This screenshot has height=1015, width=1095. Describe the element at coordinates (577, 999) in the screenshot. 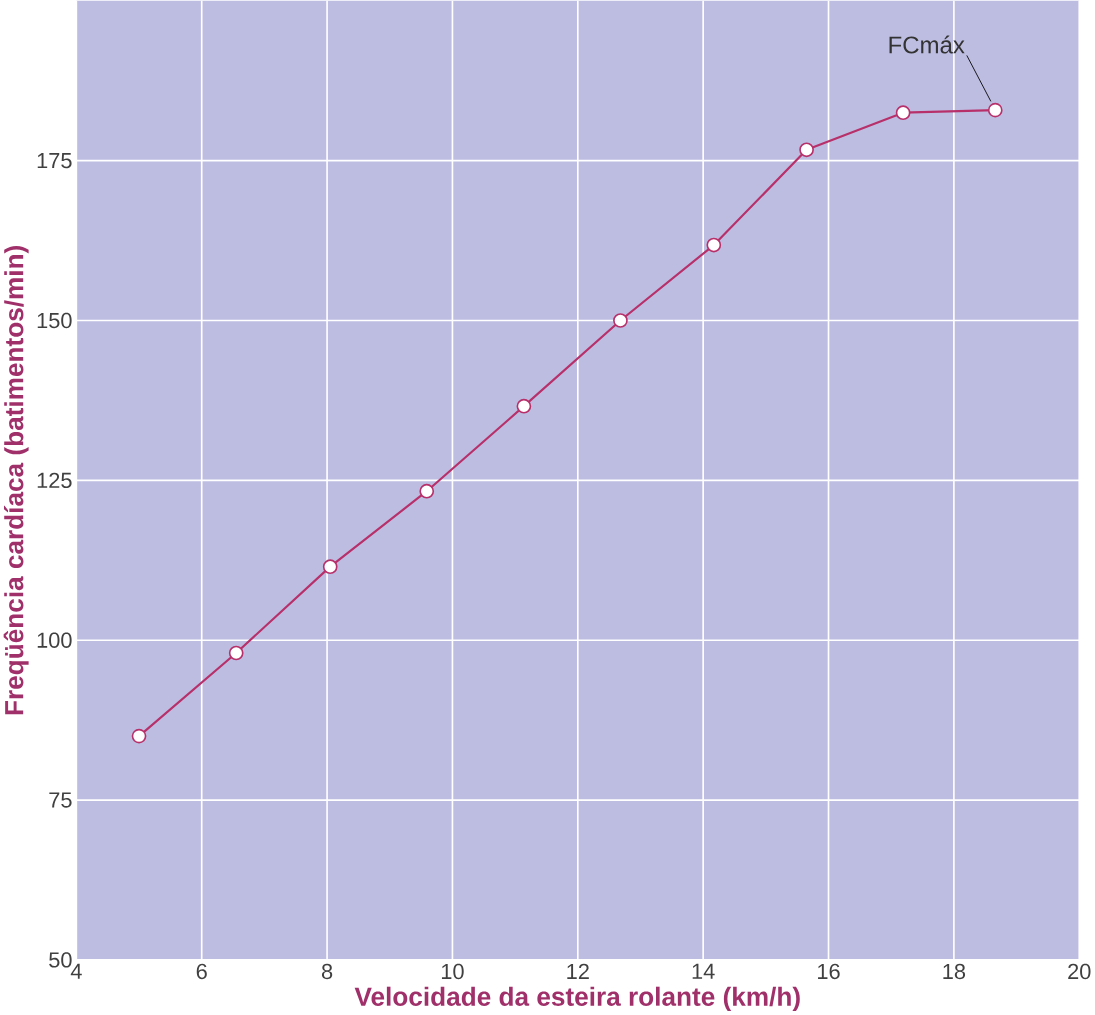

I see `x-axis-title: Velocidade da esteira rolante (km/h)` at that location.